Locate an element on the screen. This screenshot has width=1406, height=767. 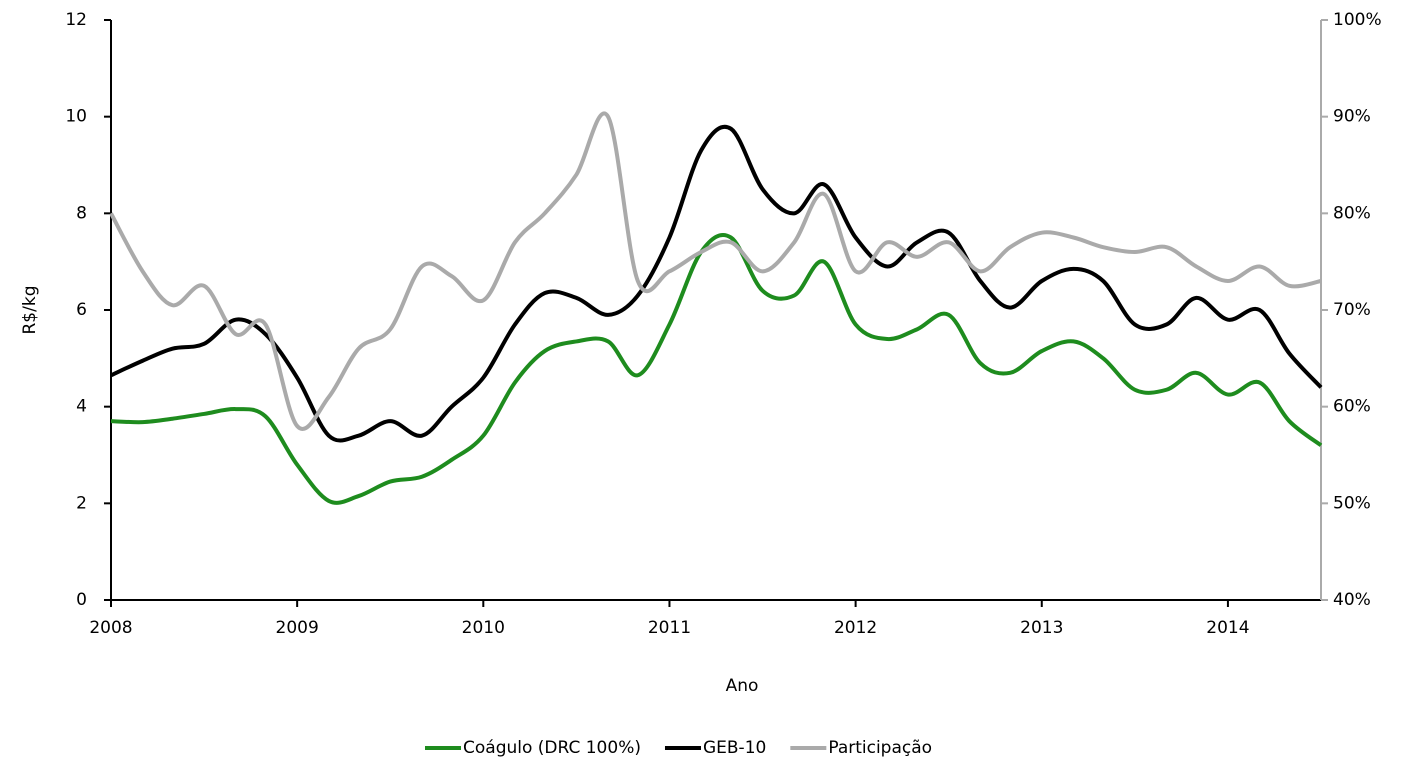
x-tick-label: 2009 is located at coordinates (297, 628).